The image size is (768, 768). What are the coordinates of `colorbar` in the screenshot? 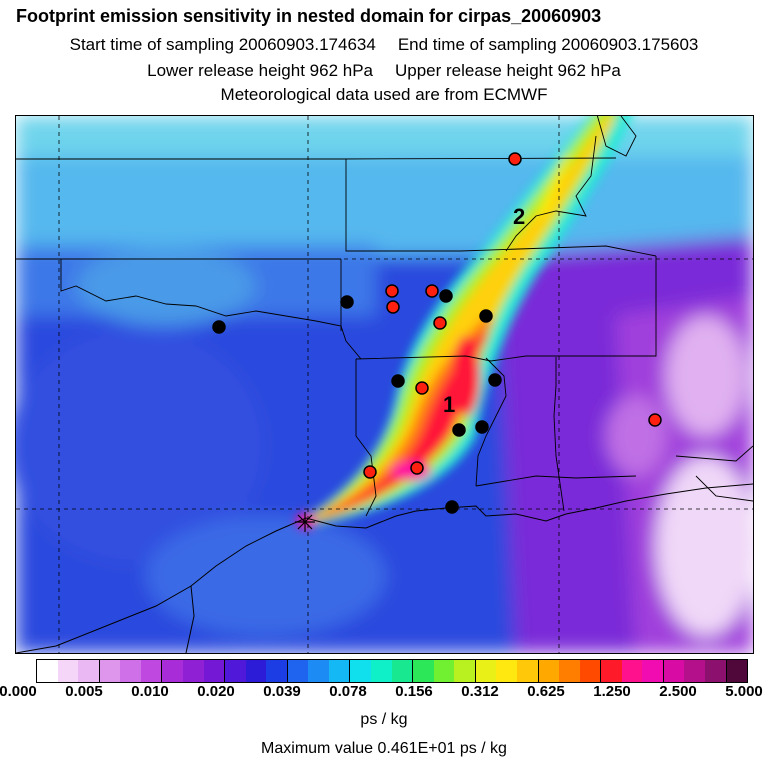 It's located at (392, 671).